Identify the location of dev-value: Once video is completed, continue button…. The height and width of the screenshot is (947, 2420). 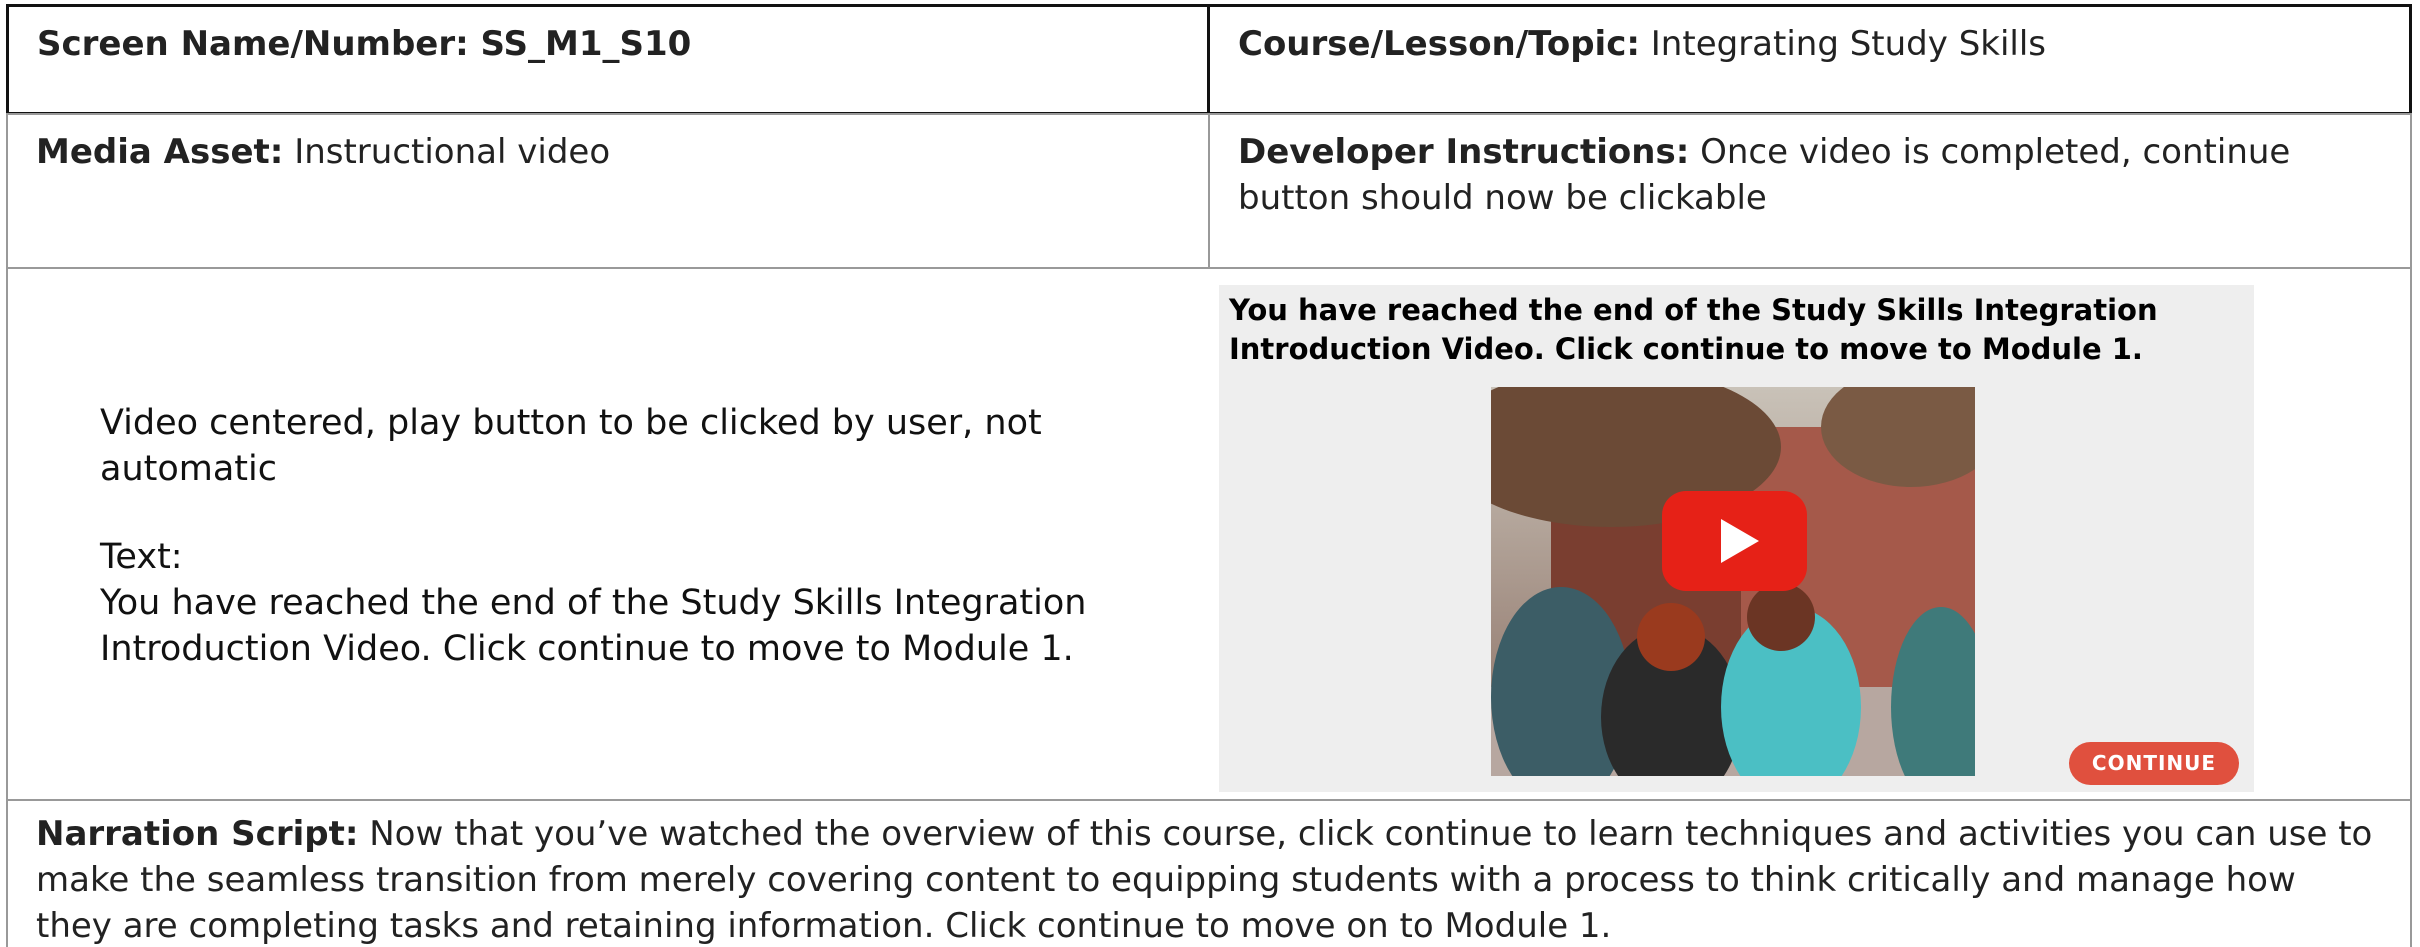
(1764, 175).